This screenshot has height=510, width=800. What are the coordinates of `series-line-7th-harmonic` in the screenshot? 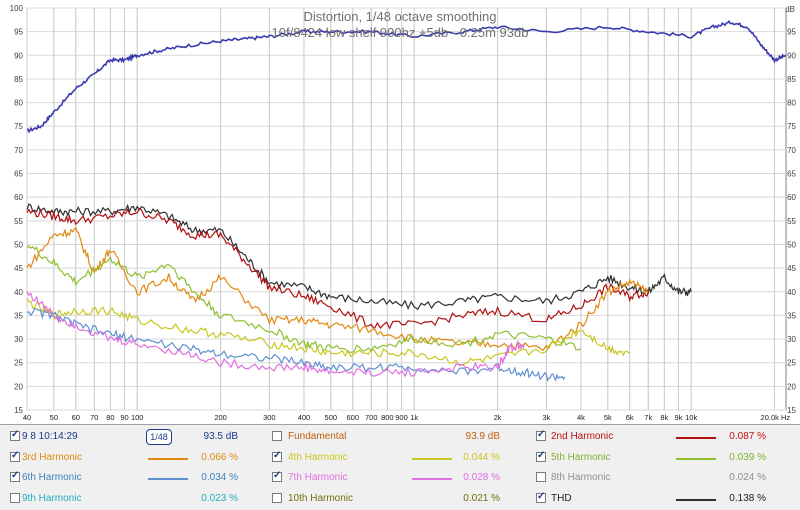 It's located at (275, 334).